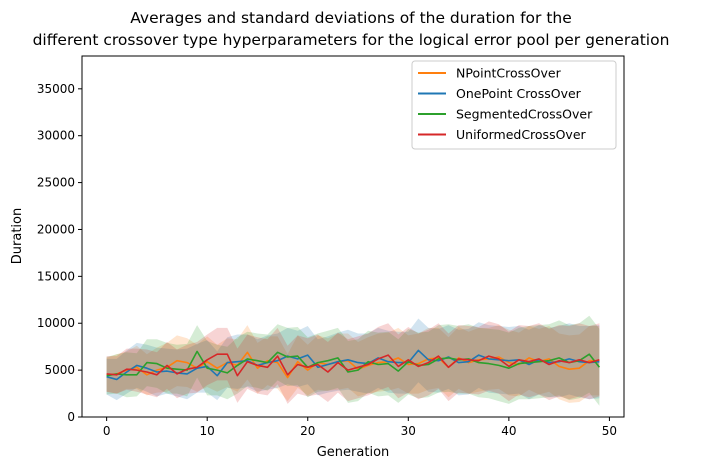 Image resolution: width=703 pixels, height=470 pixels. I want to click on x-tick-label: 40, so click(508, 431).